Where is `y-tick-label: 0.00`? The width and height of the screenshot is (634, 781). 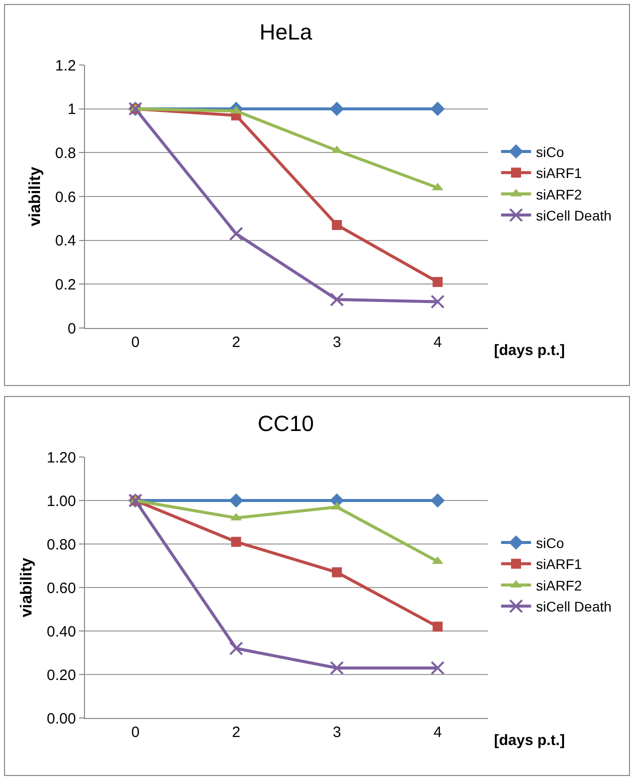 y-tick-label: 0.00 is located at coordinates (61, 719).